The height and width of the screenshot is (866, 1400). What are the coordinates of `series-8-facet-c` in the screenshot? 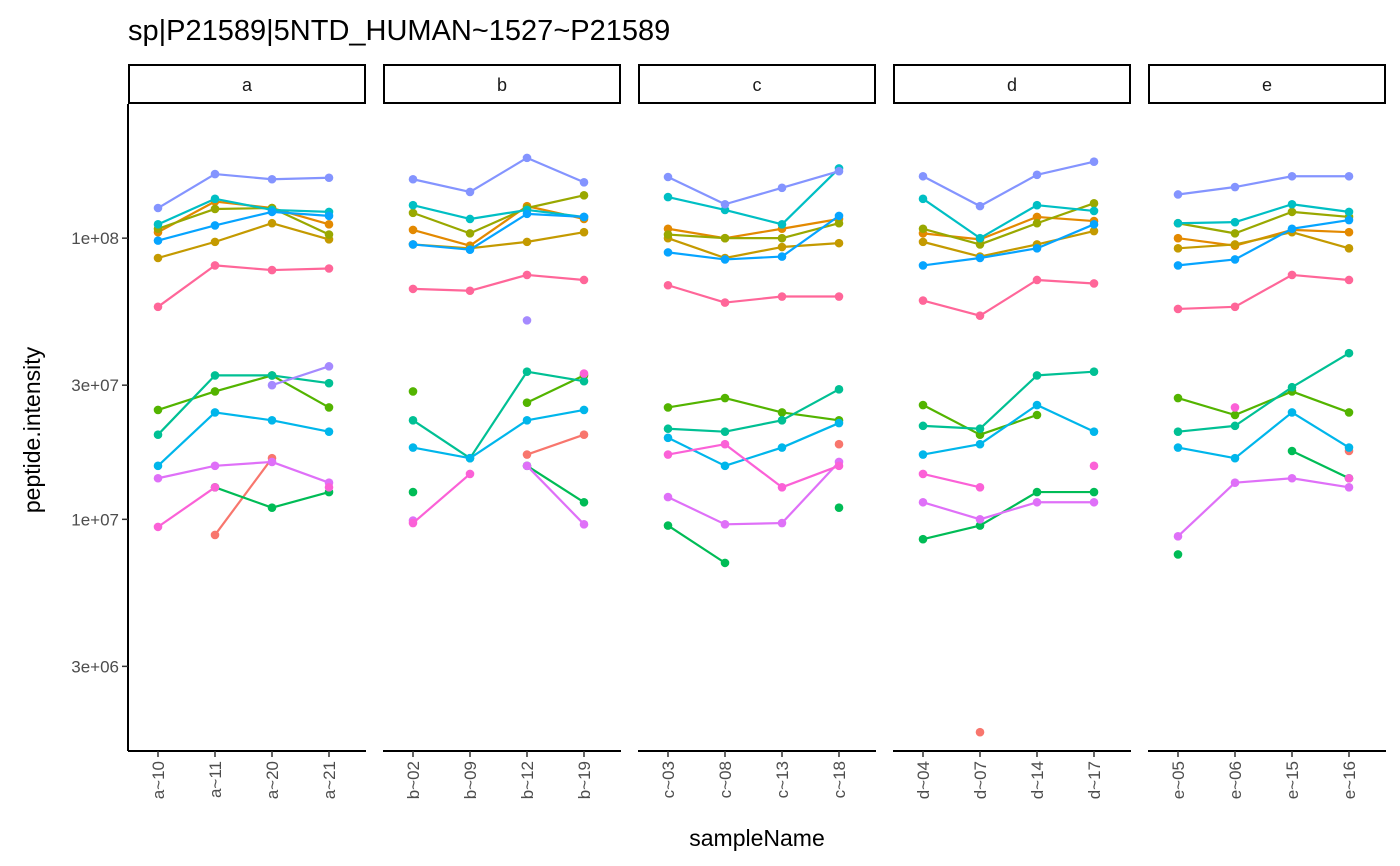 It's located at (753, 444).